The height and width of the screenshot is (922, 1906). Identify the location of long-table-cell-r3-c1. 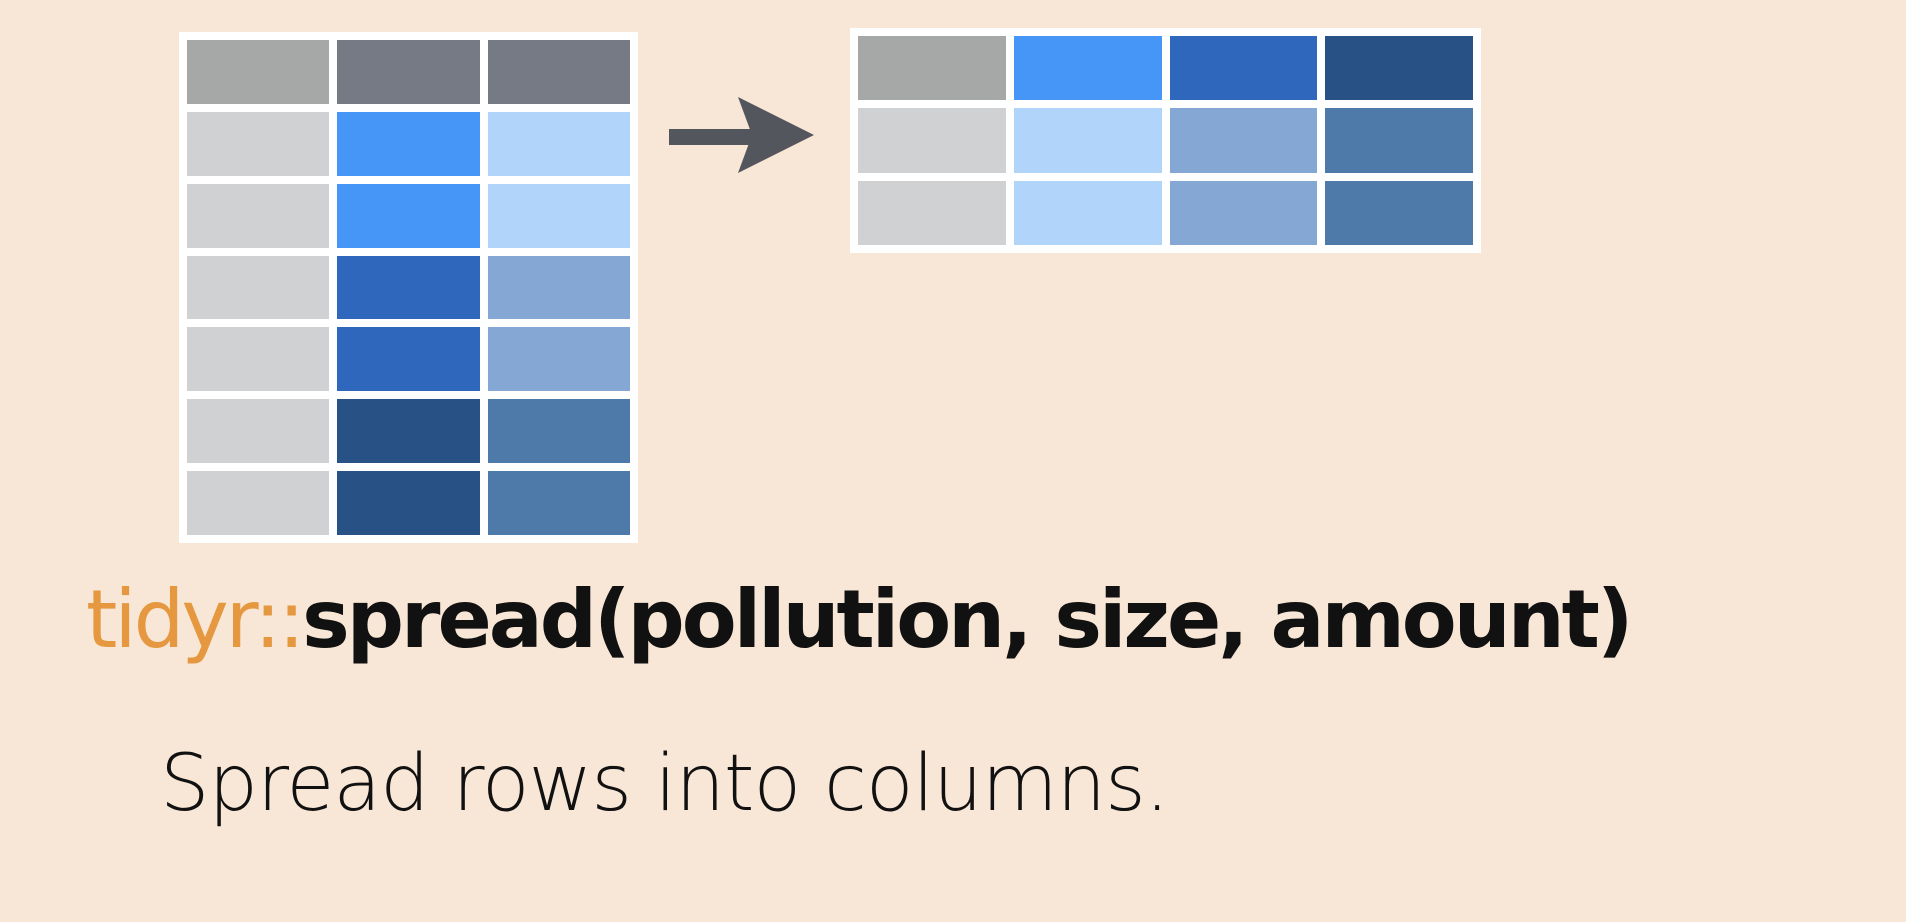
(258, 215).